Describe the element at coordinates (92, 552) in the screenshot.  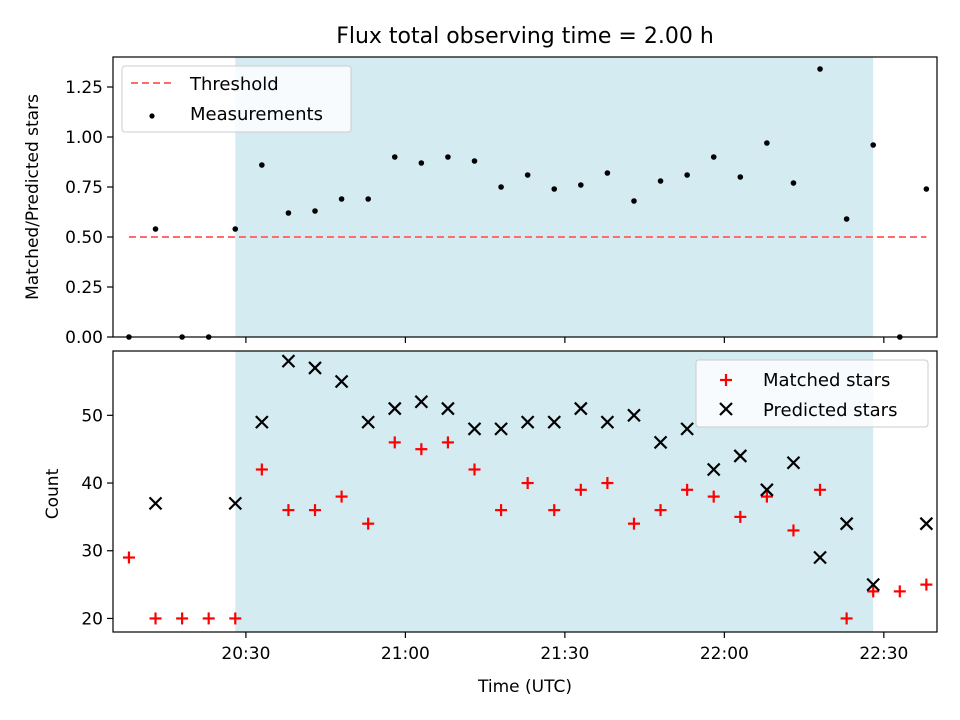
I see `y-tick-label: 30` at that location.